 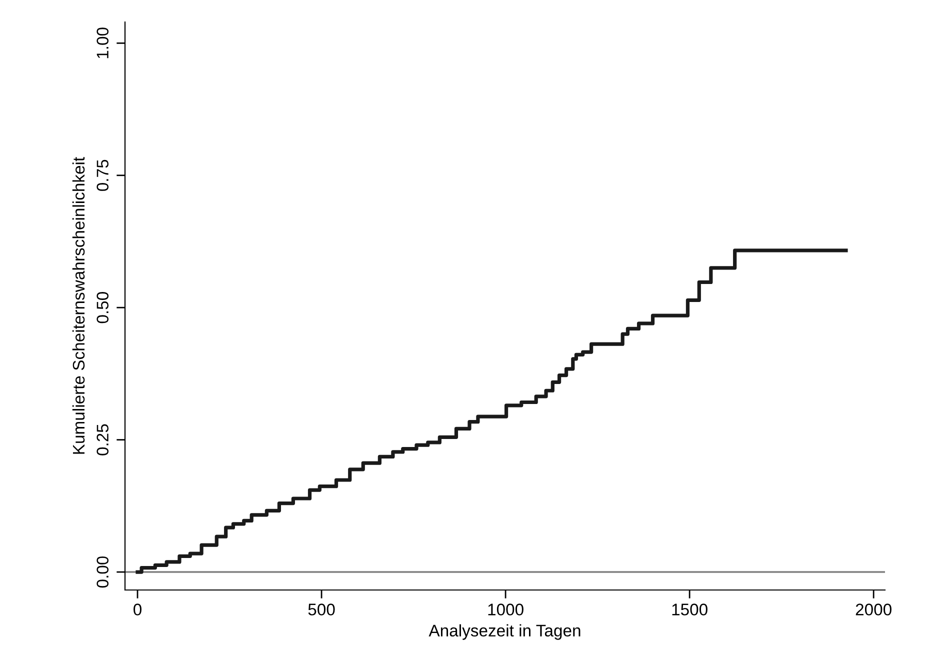 I want to click on y-tick-label: 0.25, so click(x=102, y=440).